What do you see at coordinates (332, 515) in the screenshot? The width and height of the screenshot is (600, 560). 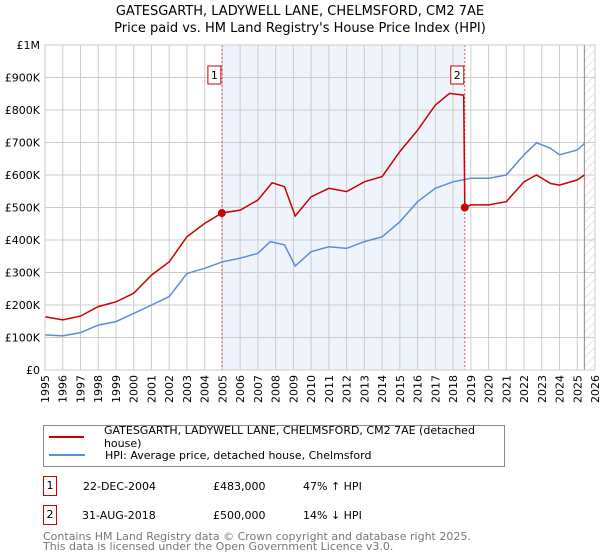 I see `transaction-hpi: 14% ↓ HPI` at bounding box center [332, 515].